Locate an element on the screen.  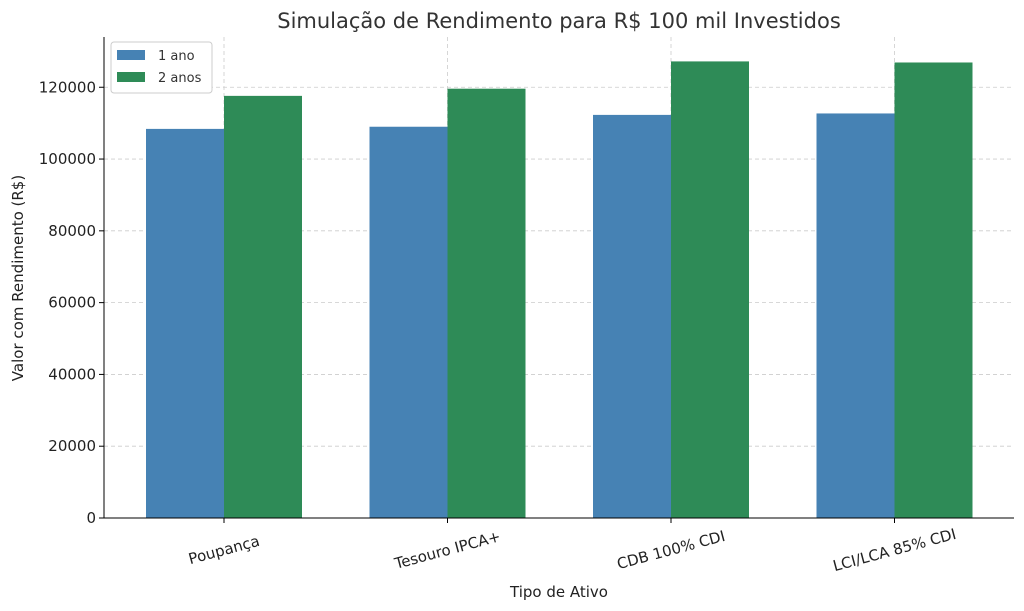
y-axis-label: Valor com Rendimento (R$) is located at coordinates (18, 278).